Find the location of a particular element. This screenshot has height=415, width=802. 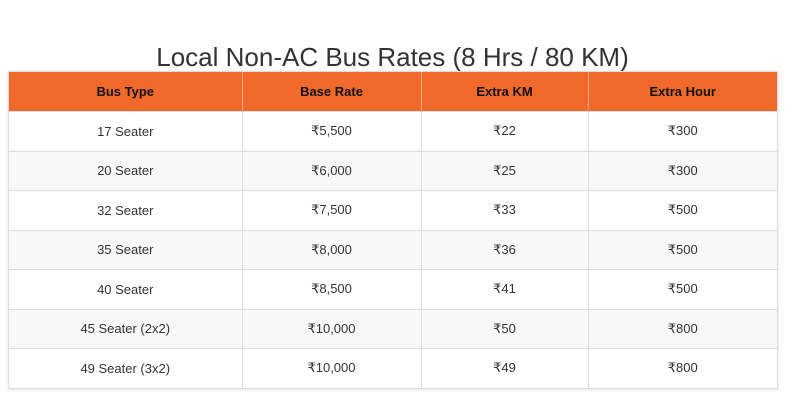

cell-base-rate: ₹8,500 is located at coordinates (332, 289).